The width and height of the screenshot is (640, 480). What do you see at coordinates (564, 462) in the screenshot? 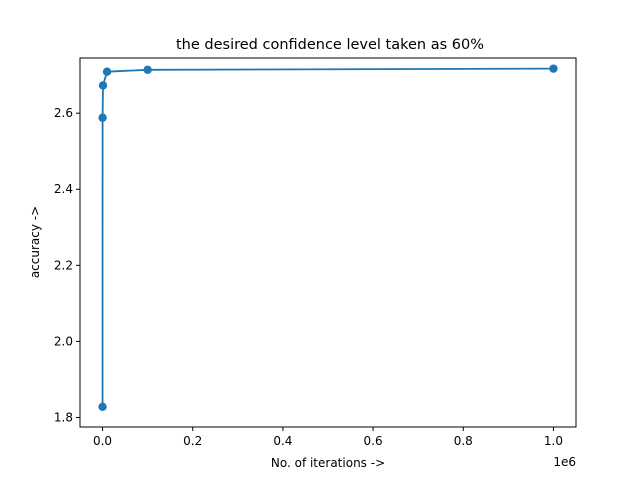
I see `x-offset-label: 1e6` at bounding box center [564, 462].